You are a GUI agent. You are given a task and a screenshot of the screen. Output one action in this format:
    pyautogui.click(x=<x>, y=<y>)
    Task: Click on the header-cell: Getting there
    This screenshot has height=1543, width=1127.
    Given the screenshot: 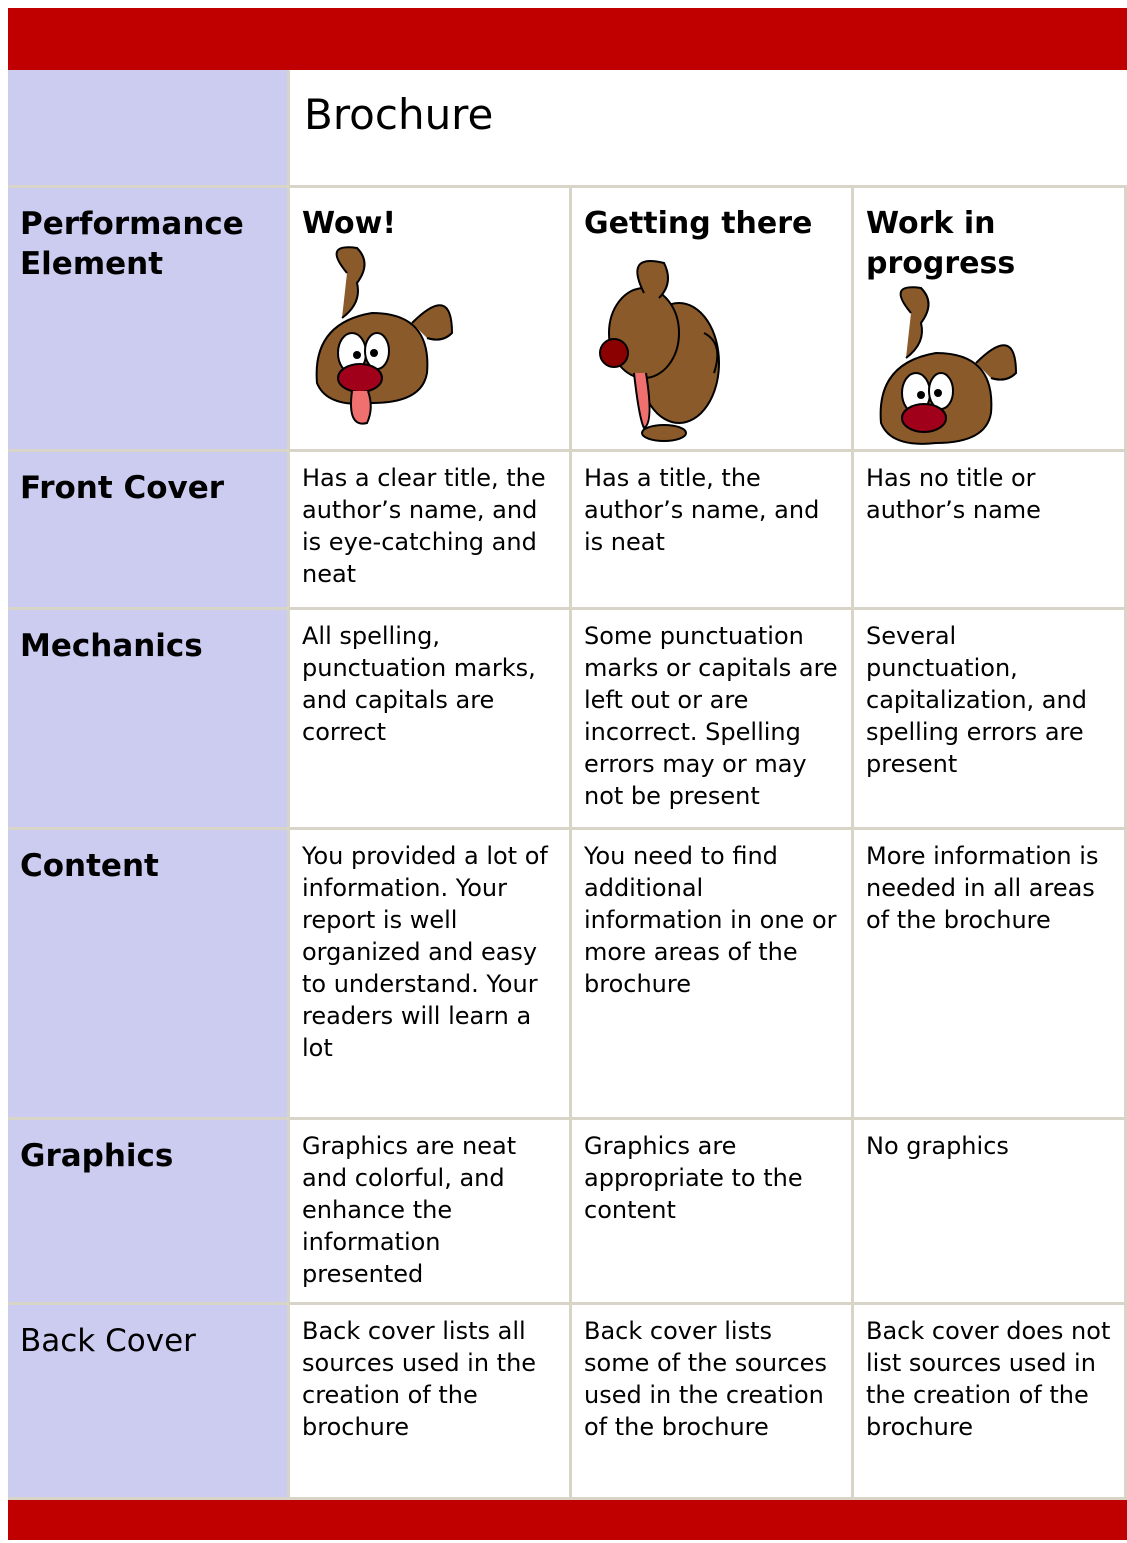 What is the action you would take?
    pyautogui.click(x=713, y=320)
    